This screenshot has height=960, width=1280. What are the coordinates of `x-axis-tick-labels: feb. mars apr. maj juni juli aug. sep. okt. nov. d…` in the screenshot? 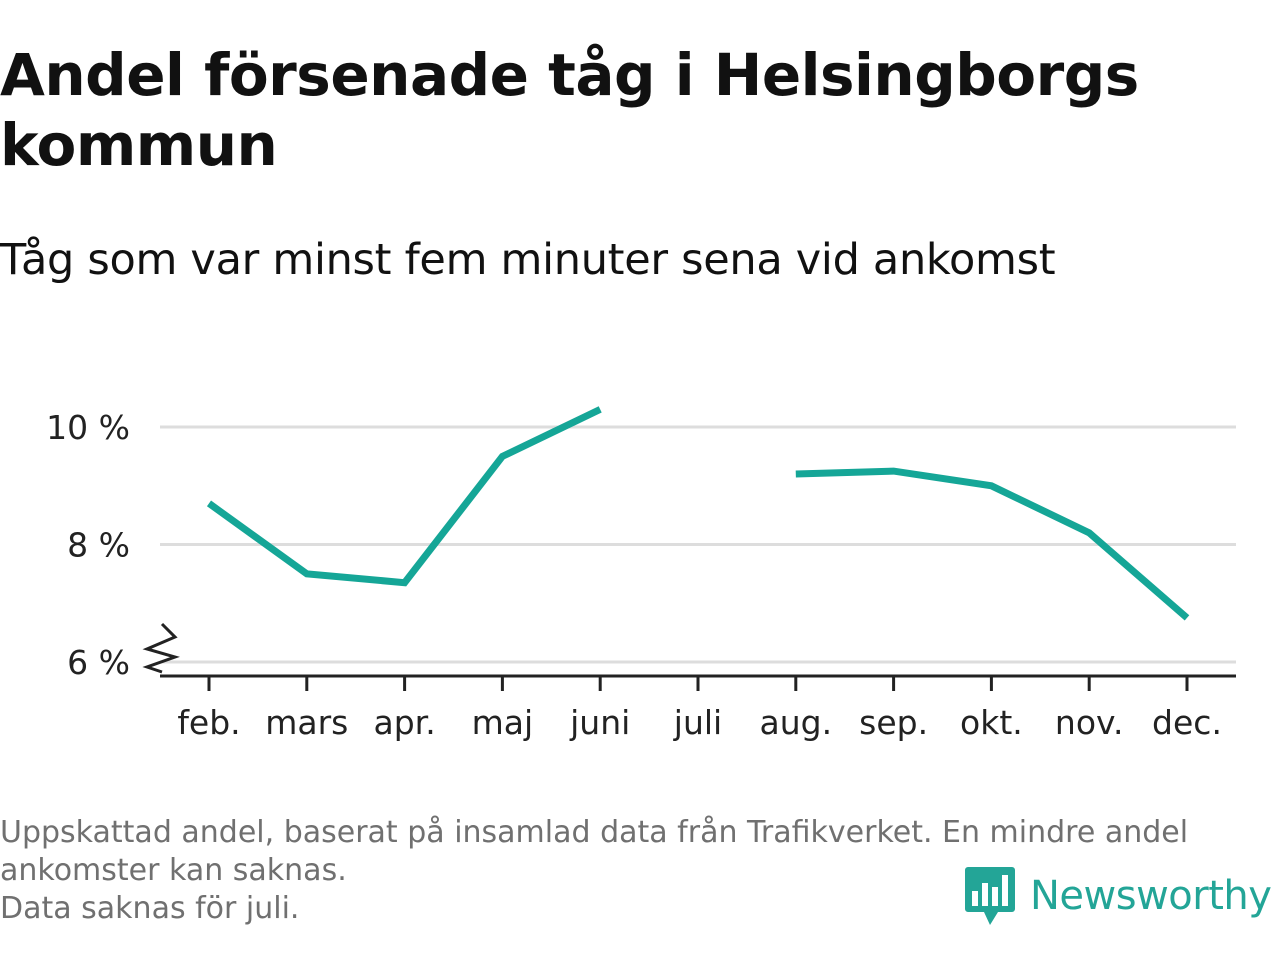 It's located at (699, 722).